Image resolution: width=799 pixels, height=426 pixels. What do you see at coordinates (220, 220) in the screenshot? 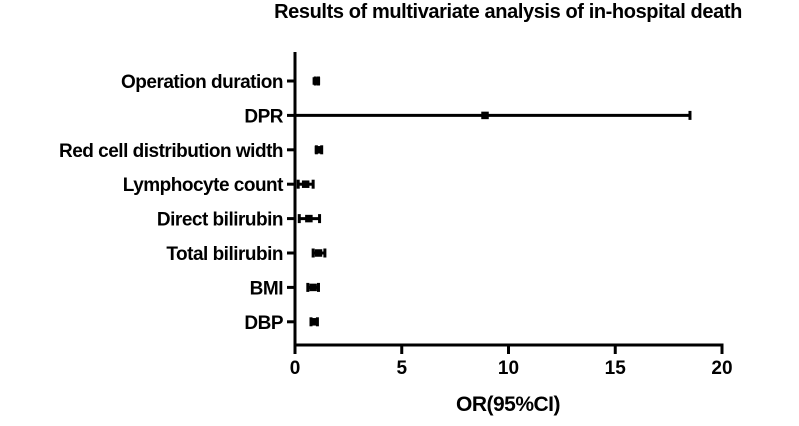
I see `category-label: Direct bilirubin` at bounding box center [220, 220].